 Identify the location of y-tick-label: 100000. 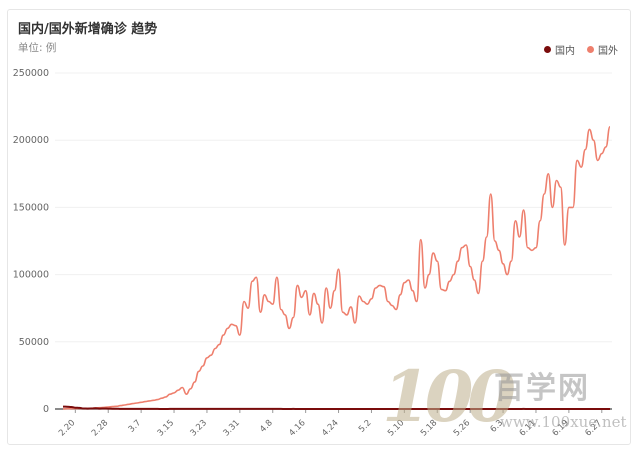
(31, 275).